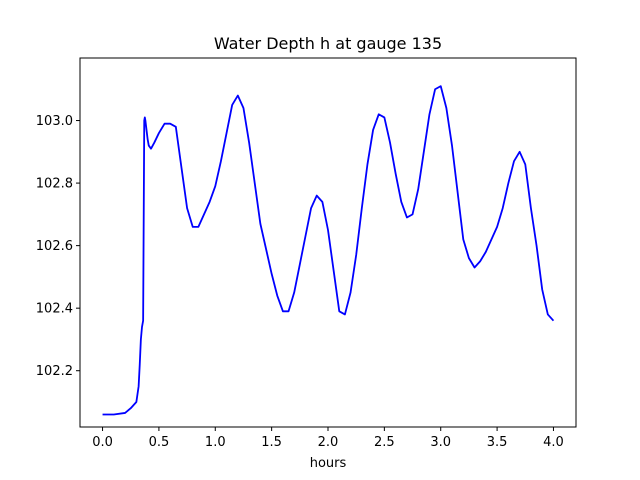 The height and width of the screenshot is (480, 640). Describe the element at coordinates (384, 442) in the screenshot. I see `x-tick-label: 2.5` at that location.